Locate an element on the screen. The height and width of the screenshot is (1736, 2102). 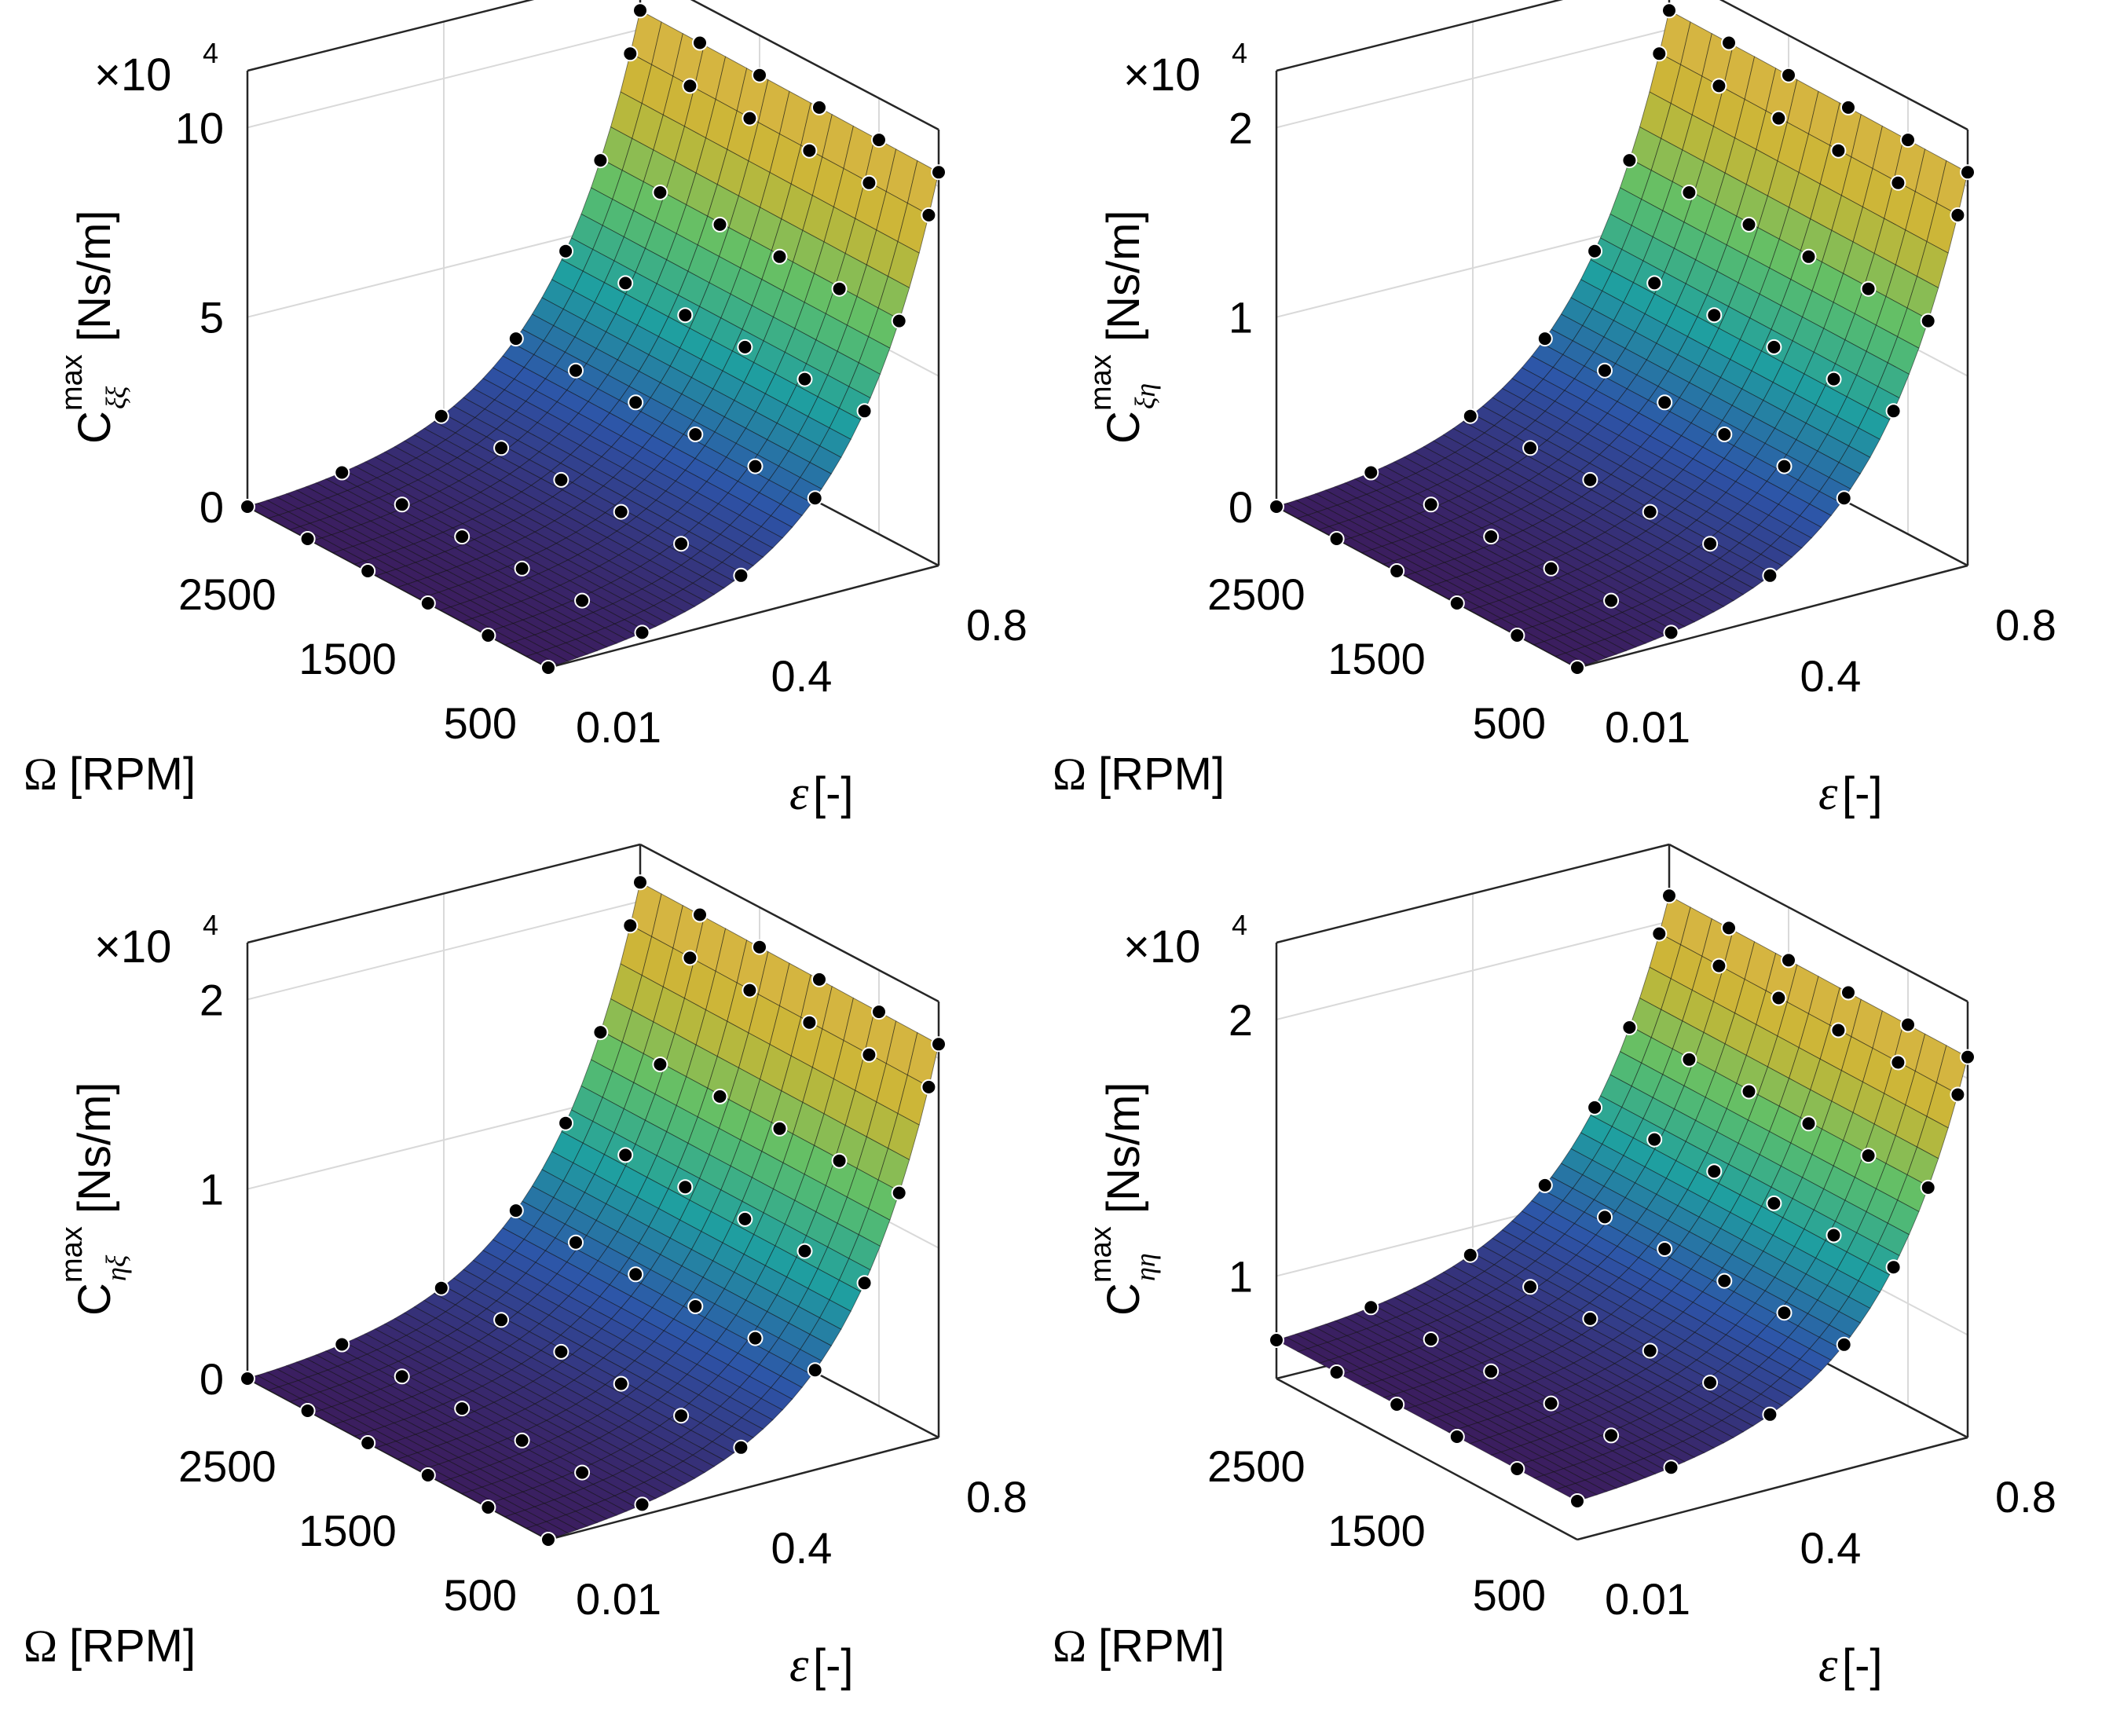
omega-tick-label: 2500 is located at coordinates (1256, 594).